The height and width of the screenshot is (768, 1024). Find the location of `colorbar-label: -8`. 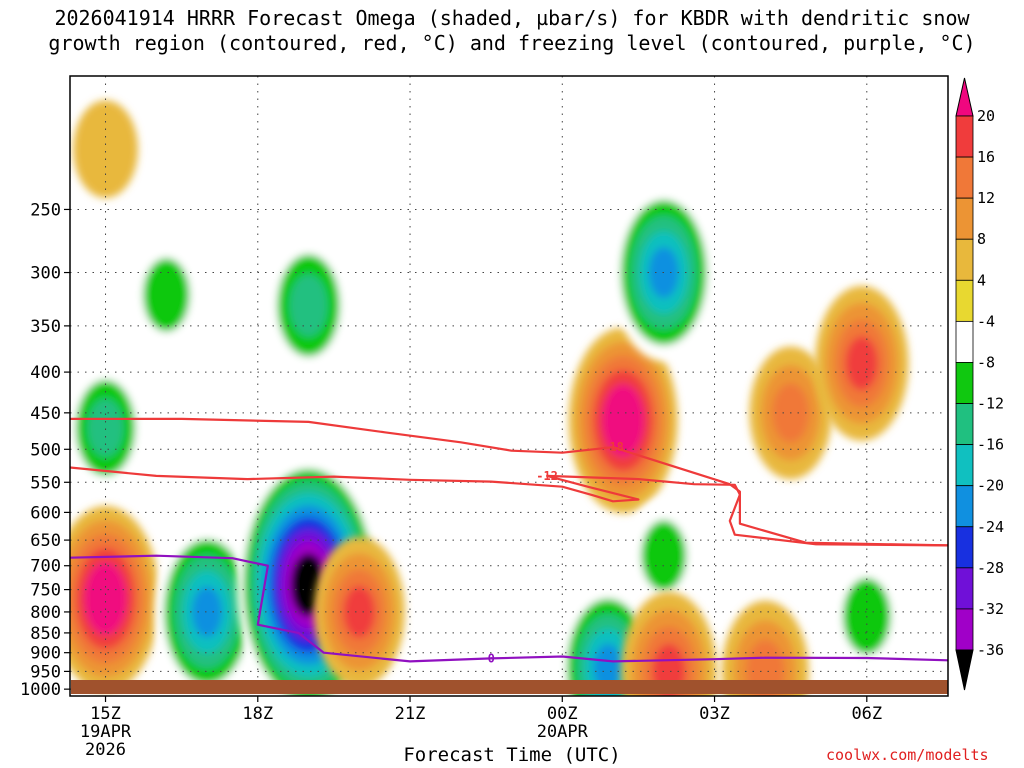

colorbar-label: -8 is located at coordinates (986, 362).